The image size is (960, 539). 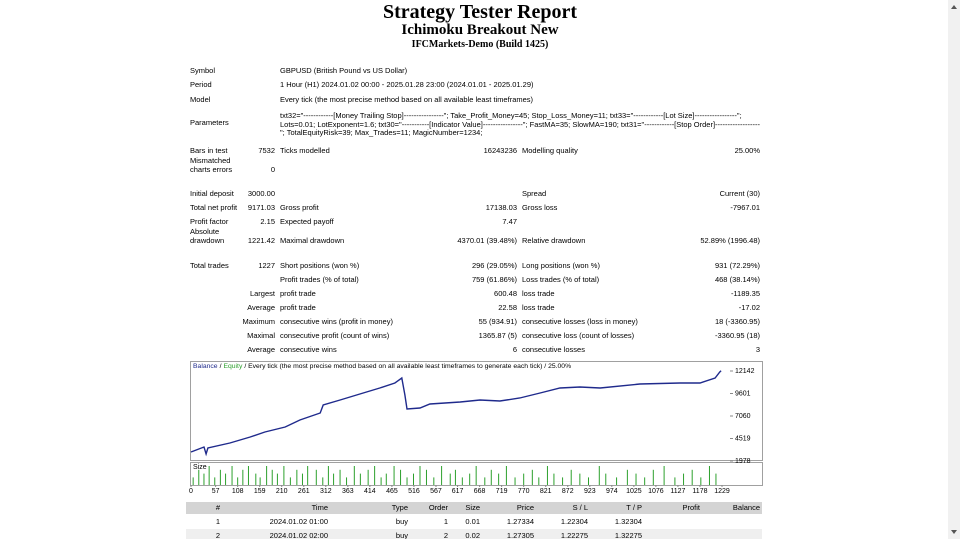 What do you see at coordinates (261, 335) in the screenshot?
I see `stat-value: Maximal` at bounding box center [261, 335].